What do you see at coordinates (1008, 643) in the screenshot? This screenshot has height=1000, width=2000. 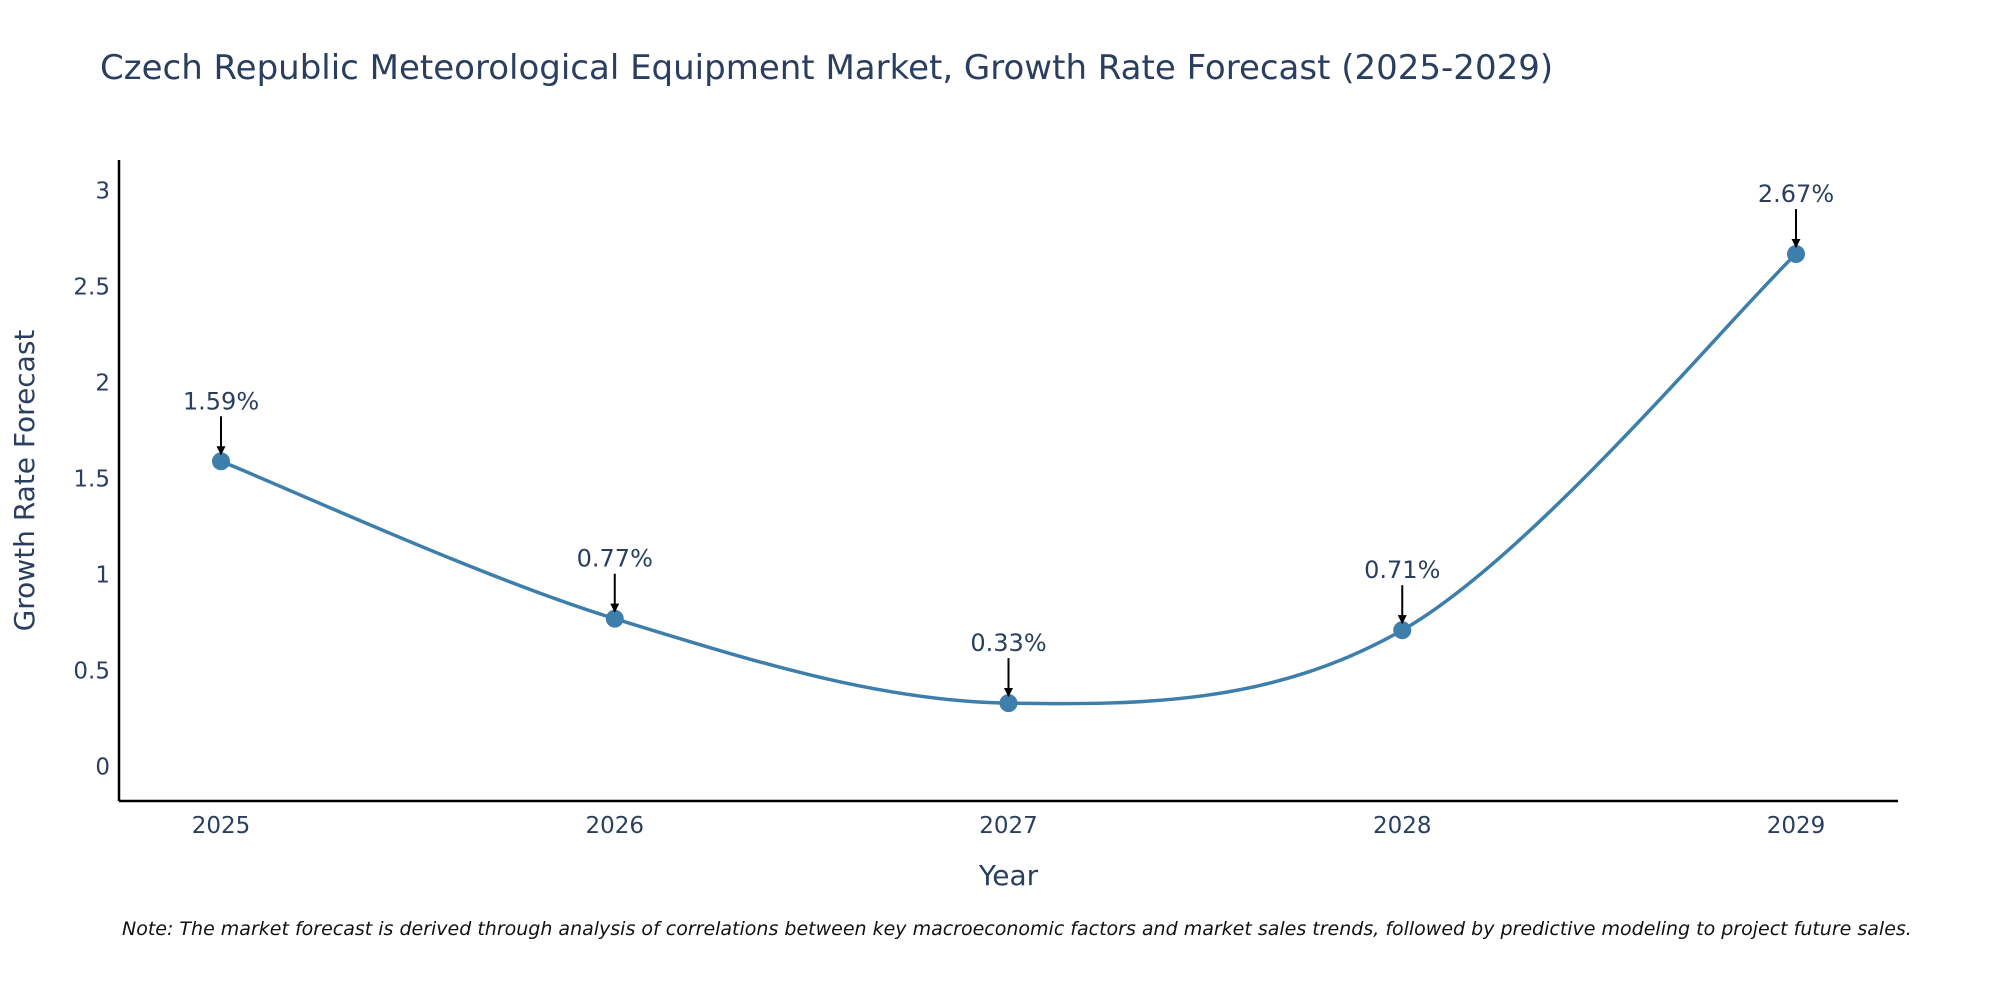 I see `data-label: 0.33%` at bounding box center [1008, 643].